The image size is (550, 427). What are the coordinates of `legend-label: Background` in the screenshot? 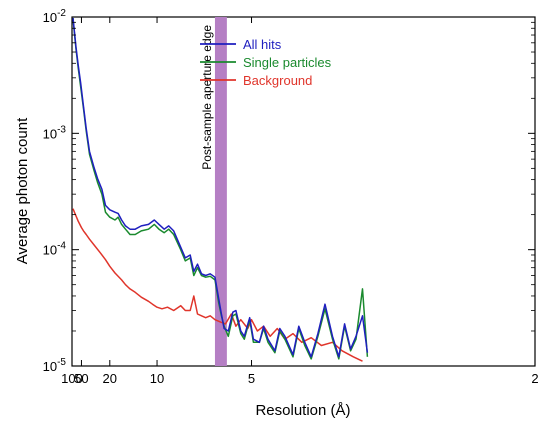 It's located at (277, 80).